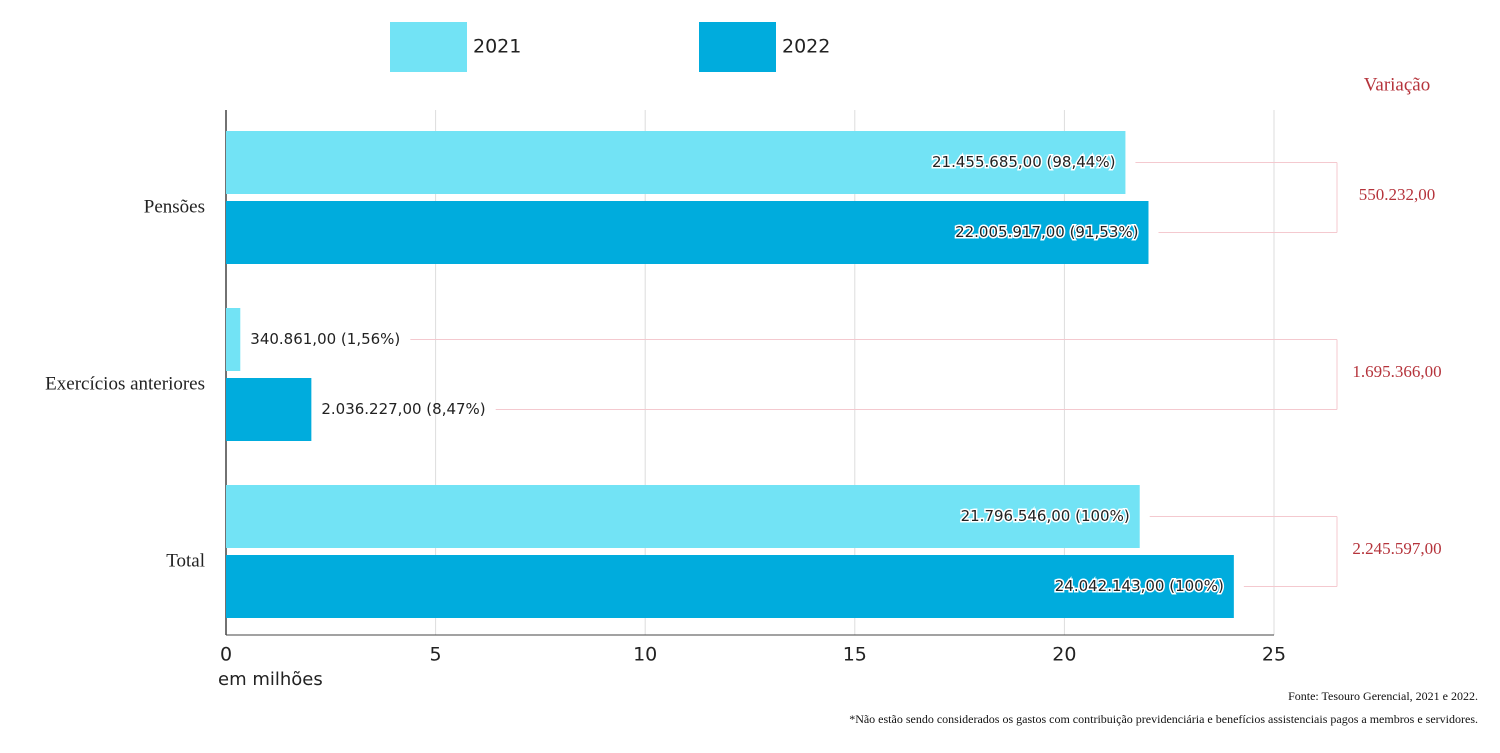 Image resolution: width=1500 pixels, height=753 pixels. What do you see at coordinates (226, 655) in the screenshot?
I see `x-tick-label: 0` at bounding box center [226, 655].